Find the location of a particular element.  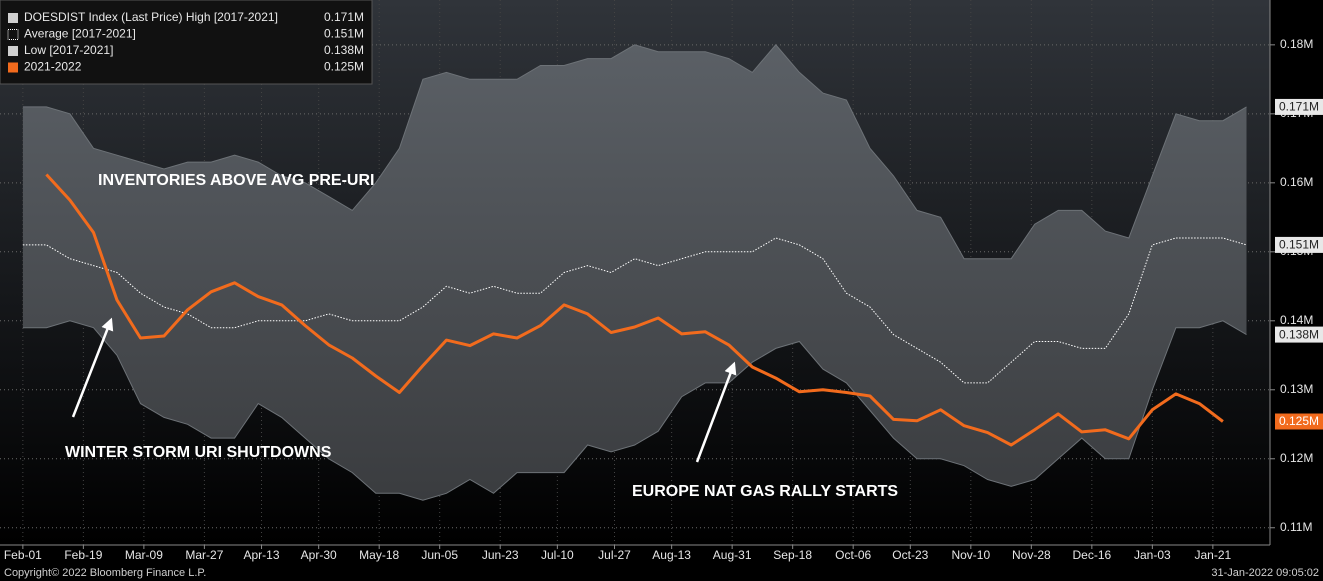

x-tick-label: Aug-31 is located at coordinates (732, 555).